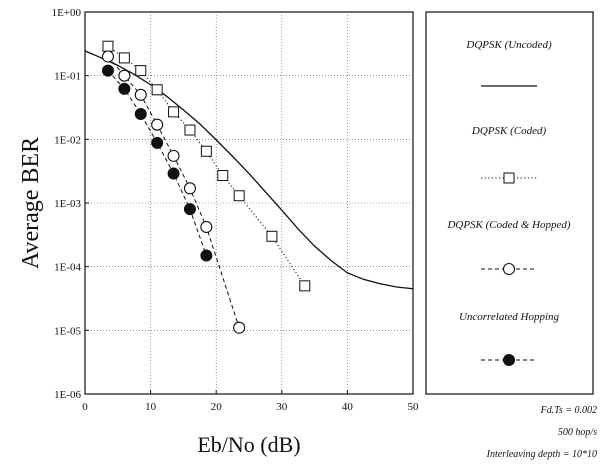 Image resolution: width=600 pixels, height=466 pixels. What do you see at coordinates (67, 268) in the screenshot?
I see `y-tick-label: 1E-04` at bounding box center [67, 268].